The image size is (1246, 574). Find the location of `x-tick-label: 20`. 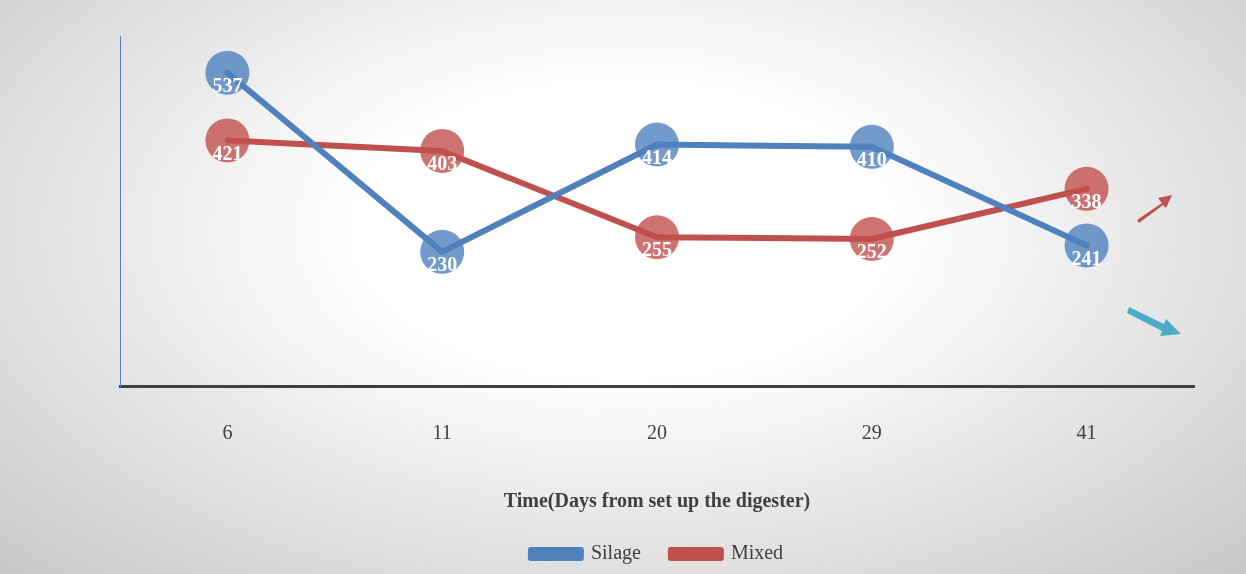

x-tick-label: 20 is located at coordinates (657, 432).